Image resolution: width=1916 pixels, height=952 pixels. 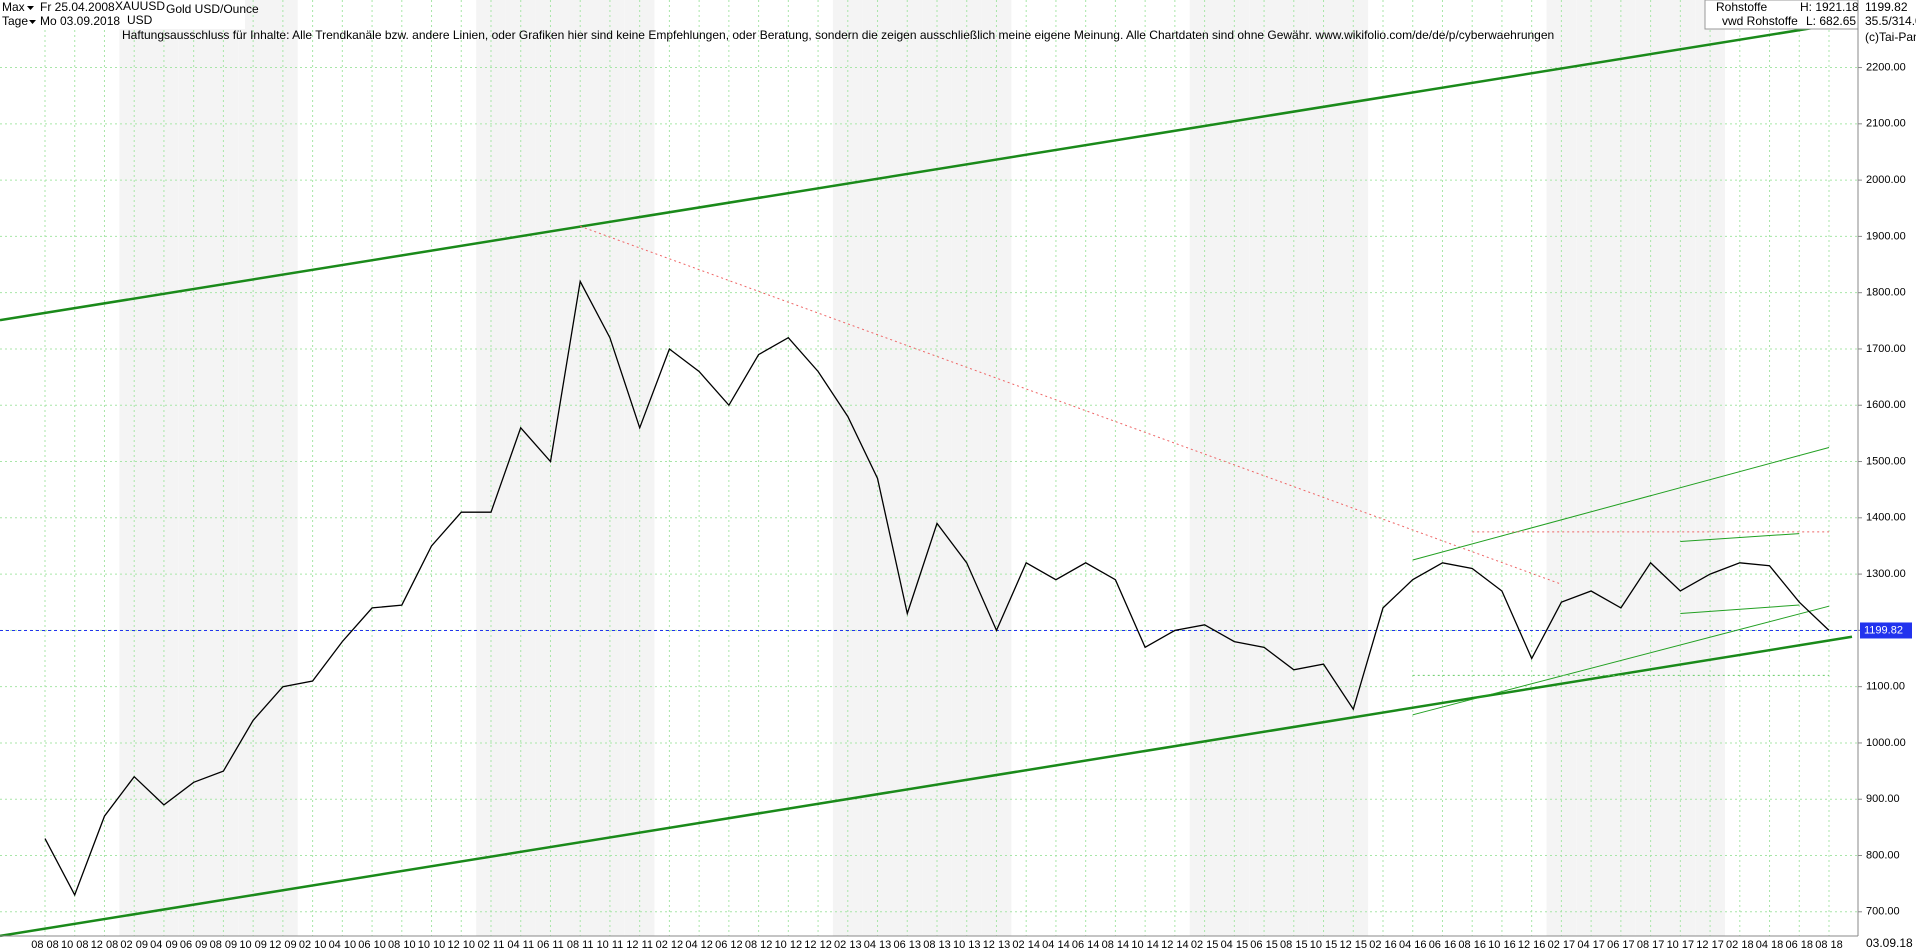 What do you see at coordinates (1116, 945) in the screenshot?
I see `x-tick-label: 08 14` at bounding box center [1116, 945].